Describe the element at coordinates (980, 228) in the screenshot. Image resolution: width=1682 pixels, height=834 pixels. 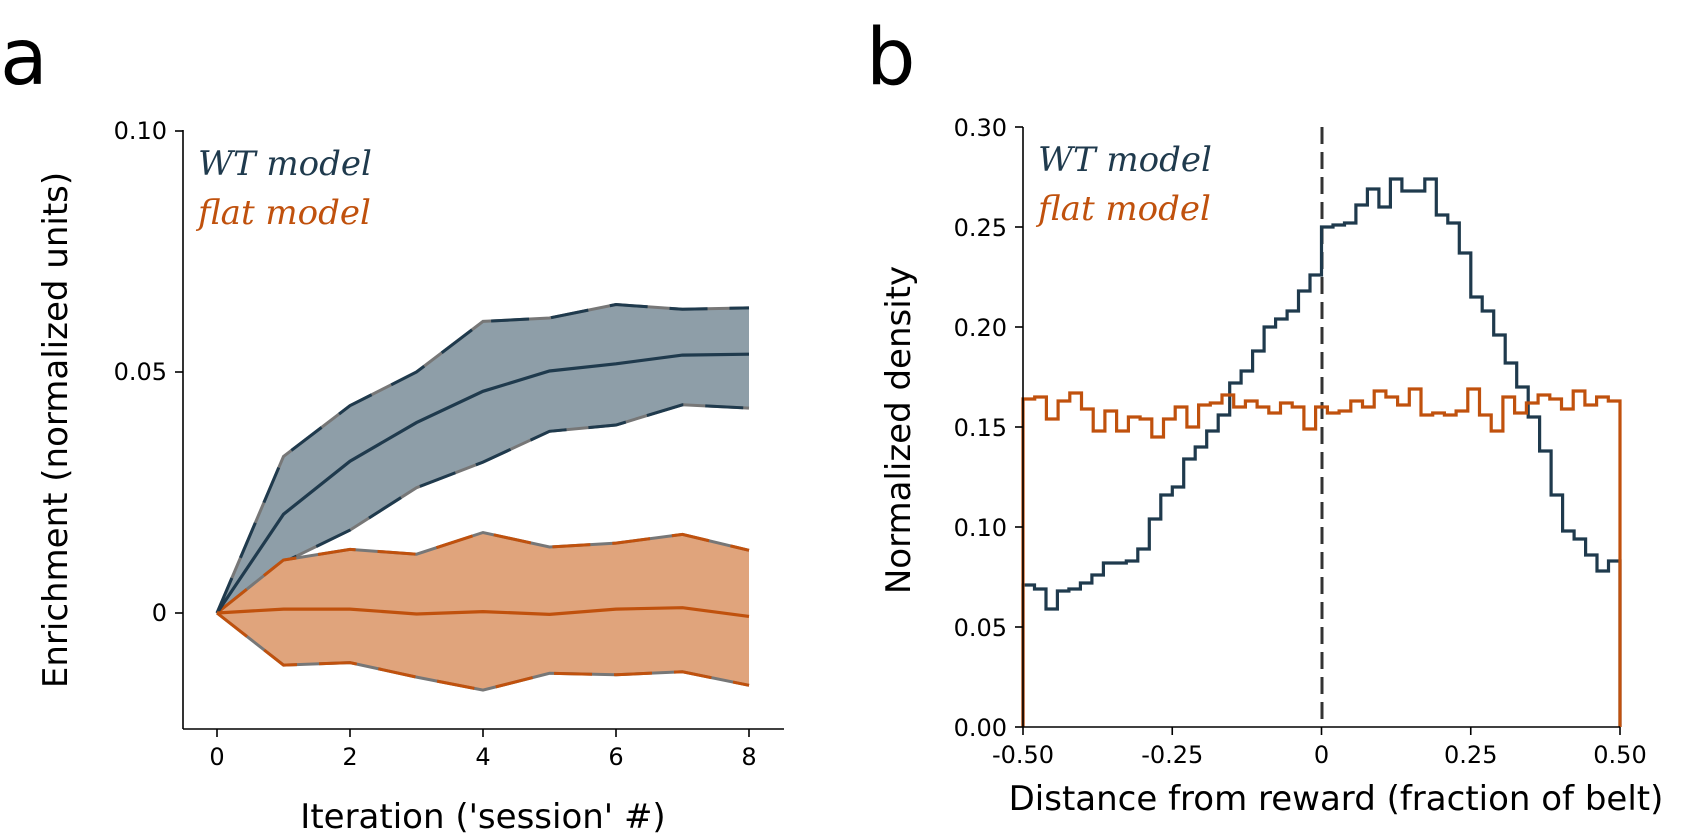
I see `chart-b-y-tick-label: 0.25` at that location.